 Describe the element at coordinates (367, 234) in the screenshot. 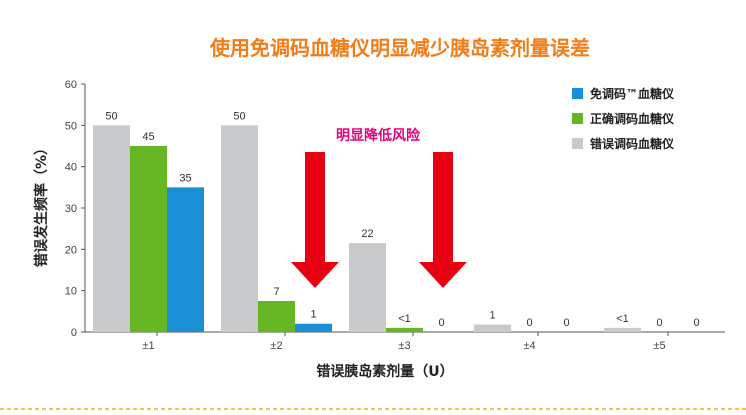

I see `data-label: 22` at that location.